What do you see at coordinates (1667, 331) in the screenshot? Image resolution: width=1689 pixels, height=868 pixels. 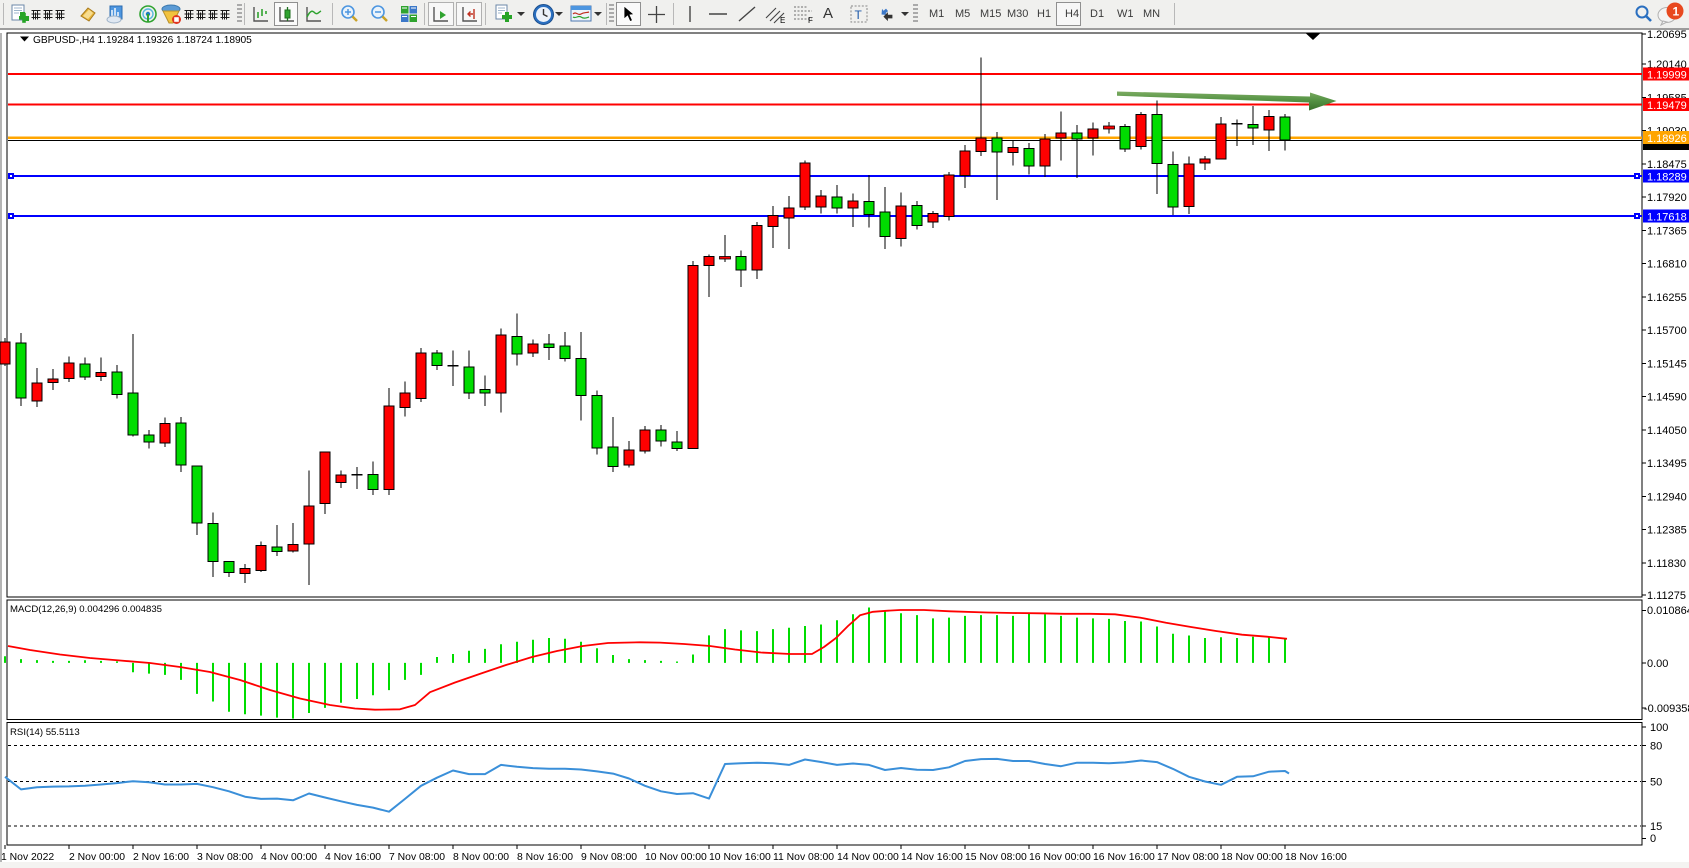 I see `svg-text: 1.15700` at bounding box center [1667, 331].